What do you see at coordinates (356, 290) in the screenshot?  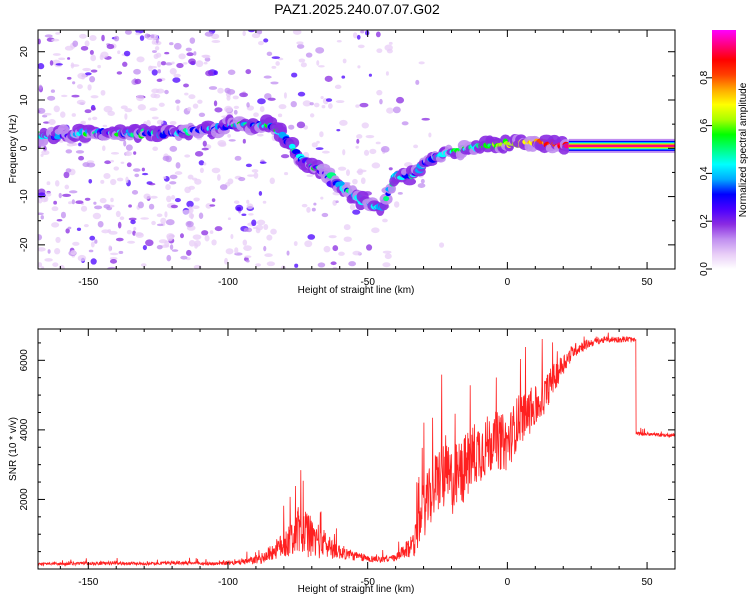 I see `spectrogram-x-label: Height of straight line (km)` at bounding box center [356, 290].